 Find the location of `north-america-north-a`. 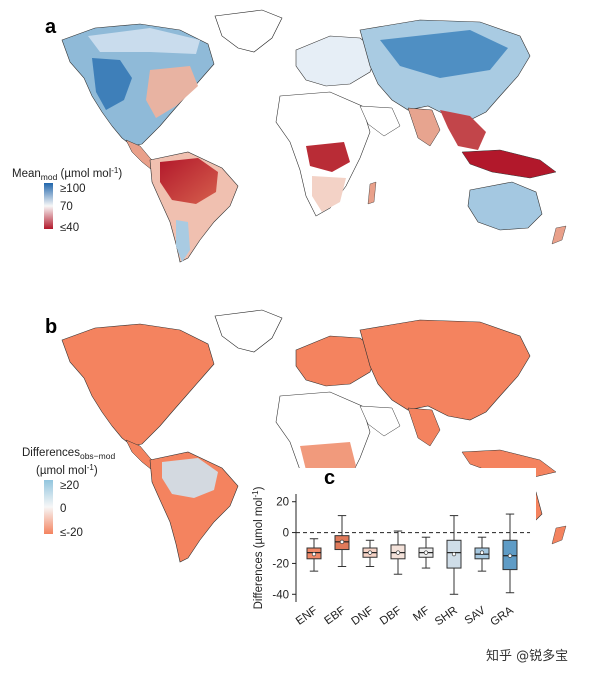

north-america-north-a is located at coordinates (144, 41).